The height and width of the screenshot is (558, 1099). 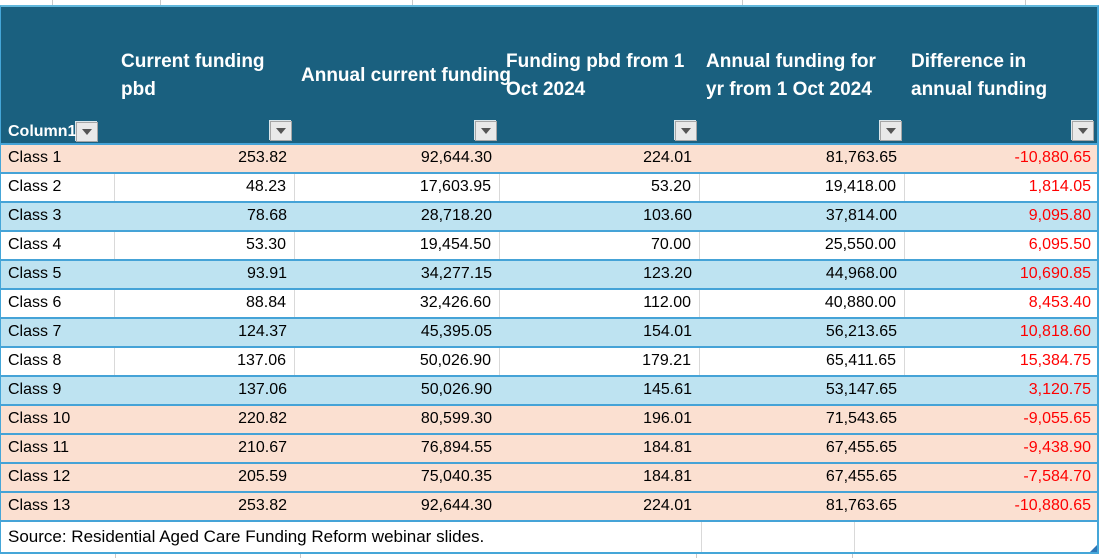 I want to click on cell-funding-pbd-oct2024: 145.61, so click(x=667, y=389).